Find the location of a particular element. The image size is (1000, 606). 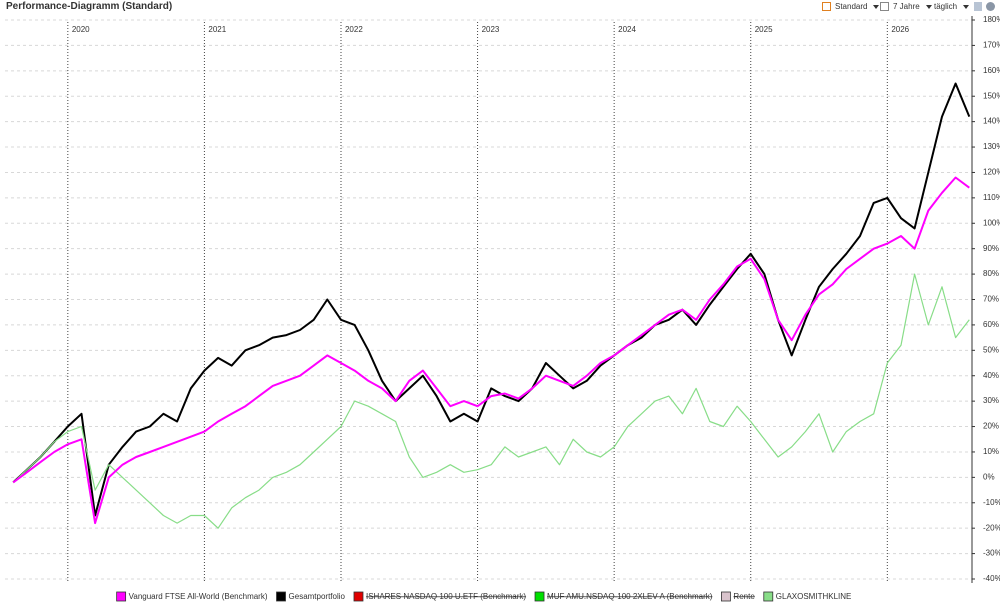

preset-label: Standard is located at coordinates (851, 6).